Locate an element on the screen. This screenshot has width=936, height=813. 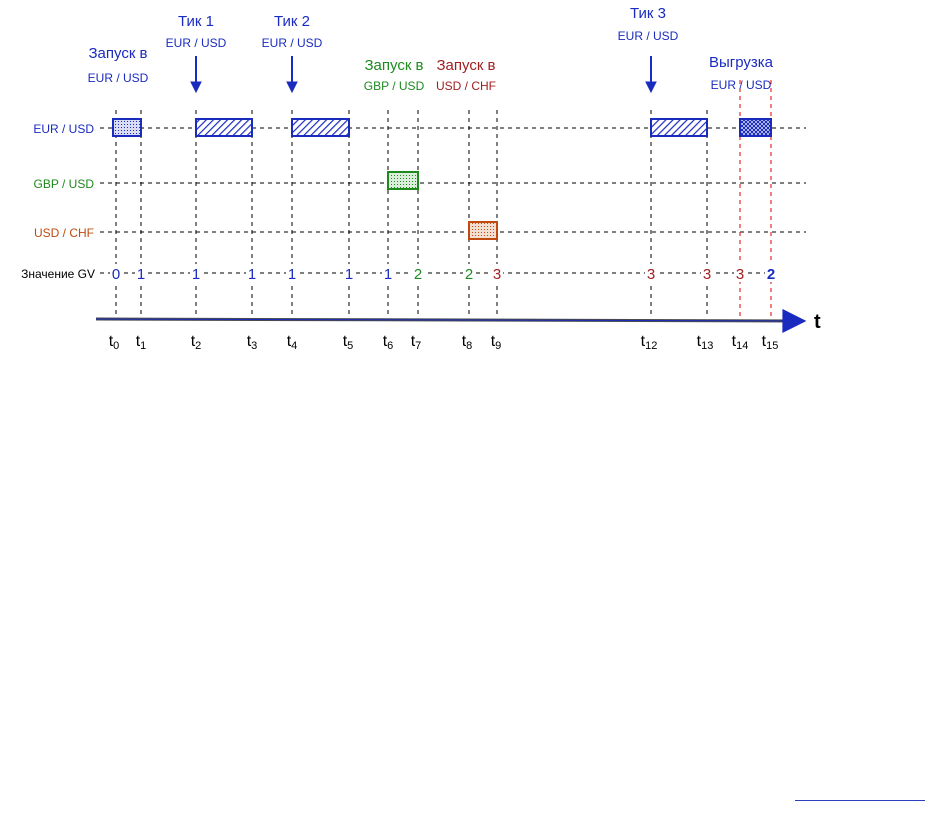
tick-labels: t0 t1 t2 t3 t4 t5 t6 t7 t8 t9 t12 t13 t14 t15 is located at coordinates (444, 342).